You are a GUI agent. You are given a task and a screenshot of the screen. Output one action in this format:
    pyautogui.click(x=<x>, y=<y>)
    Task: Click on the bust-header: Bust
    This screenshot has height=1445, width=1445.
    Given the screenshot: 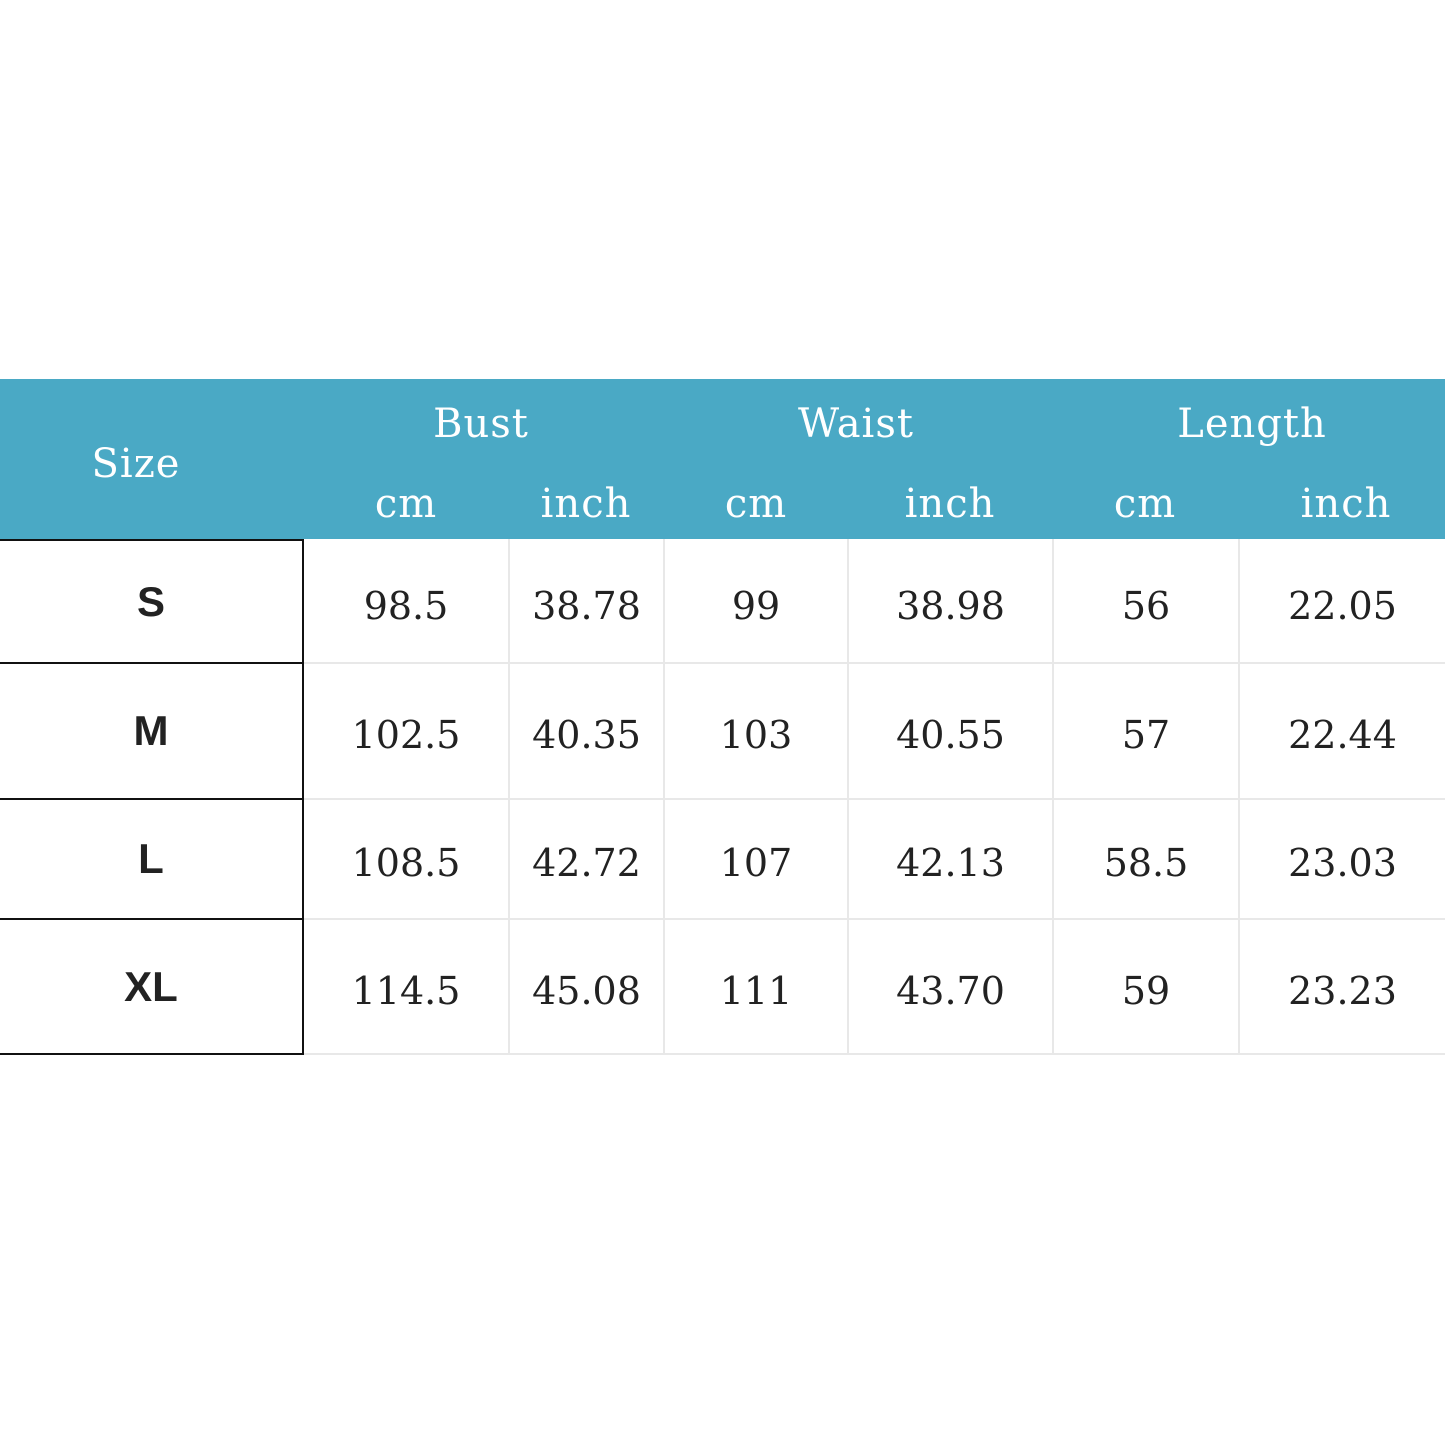 What is the action you would take?
    pyautogui.click(x=481, y=424)
    